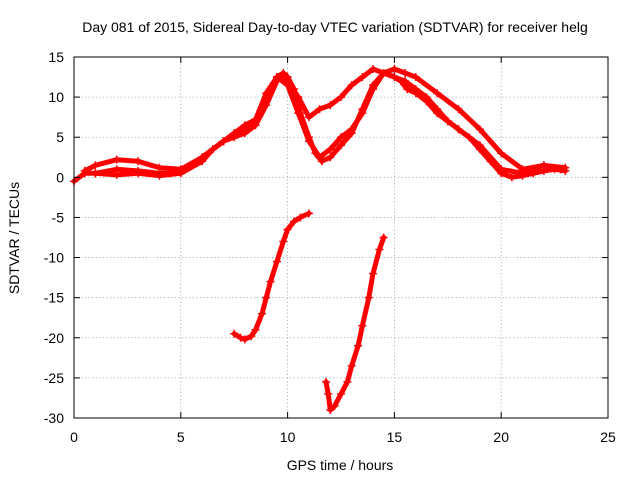  Describe the element at coordinates (74, 437) in the screenshot. I see `x-tick-label: 0` at that location.